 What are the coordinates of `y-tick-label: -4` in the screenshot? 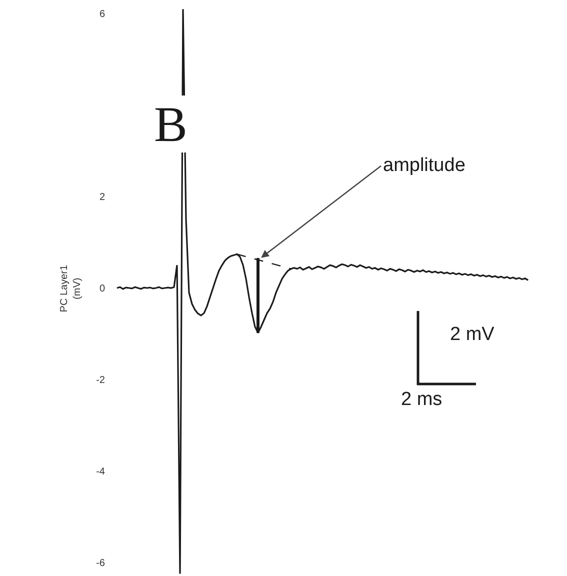 It's located at (101, 472).